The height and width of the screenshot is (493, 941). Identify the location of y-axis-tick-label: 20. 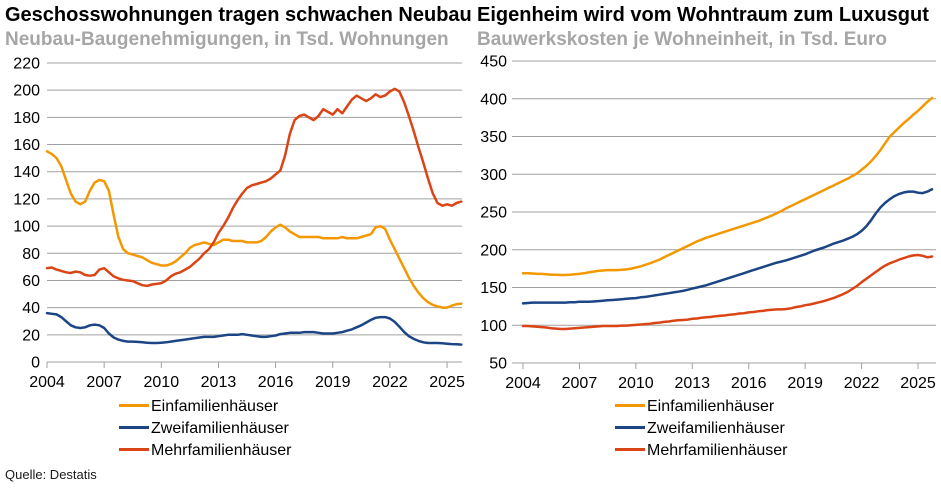
(31, 335).